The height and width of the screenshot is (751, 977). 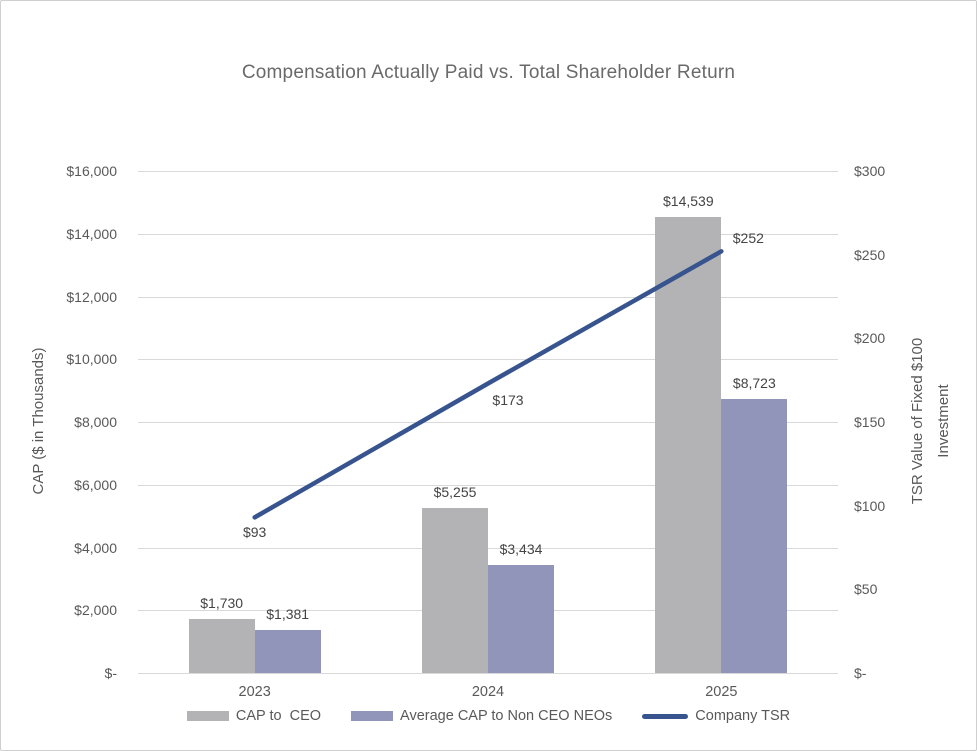 What do you see at coordinates (222, 602) in the screenshot?
I see `bar-value-label: $1,730` at bounding box center [222, 602].